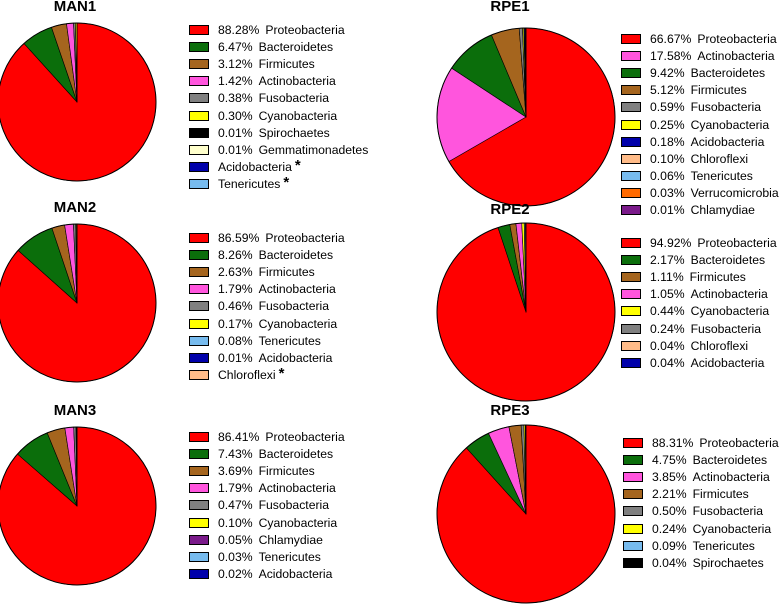 The width and height of the screenshot is (784, 604). I want to click on legend-entry: 0.17% Cyanobacteria, so click(267, 323).